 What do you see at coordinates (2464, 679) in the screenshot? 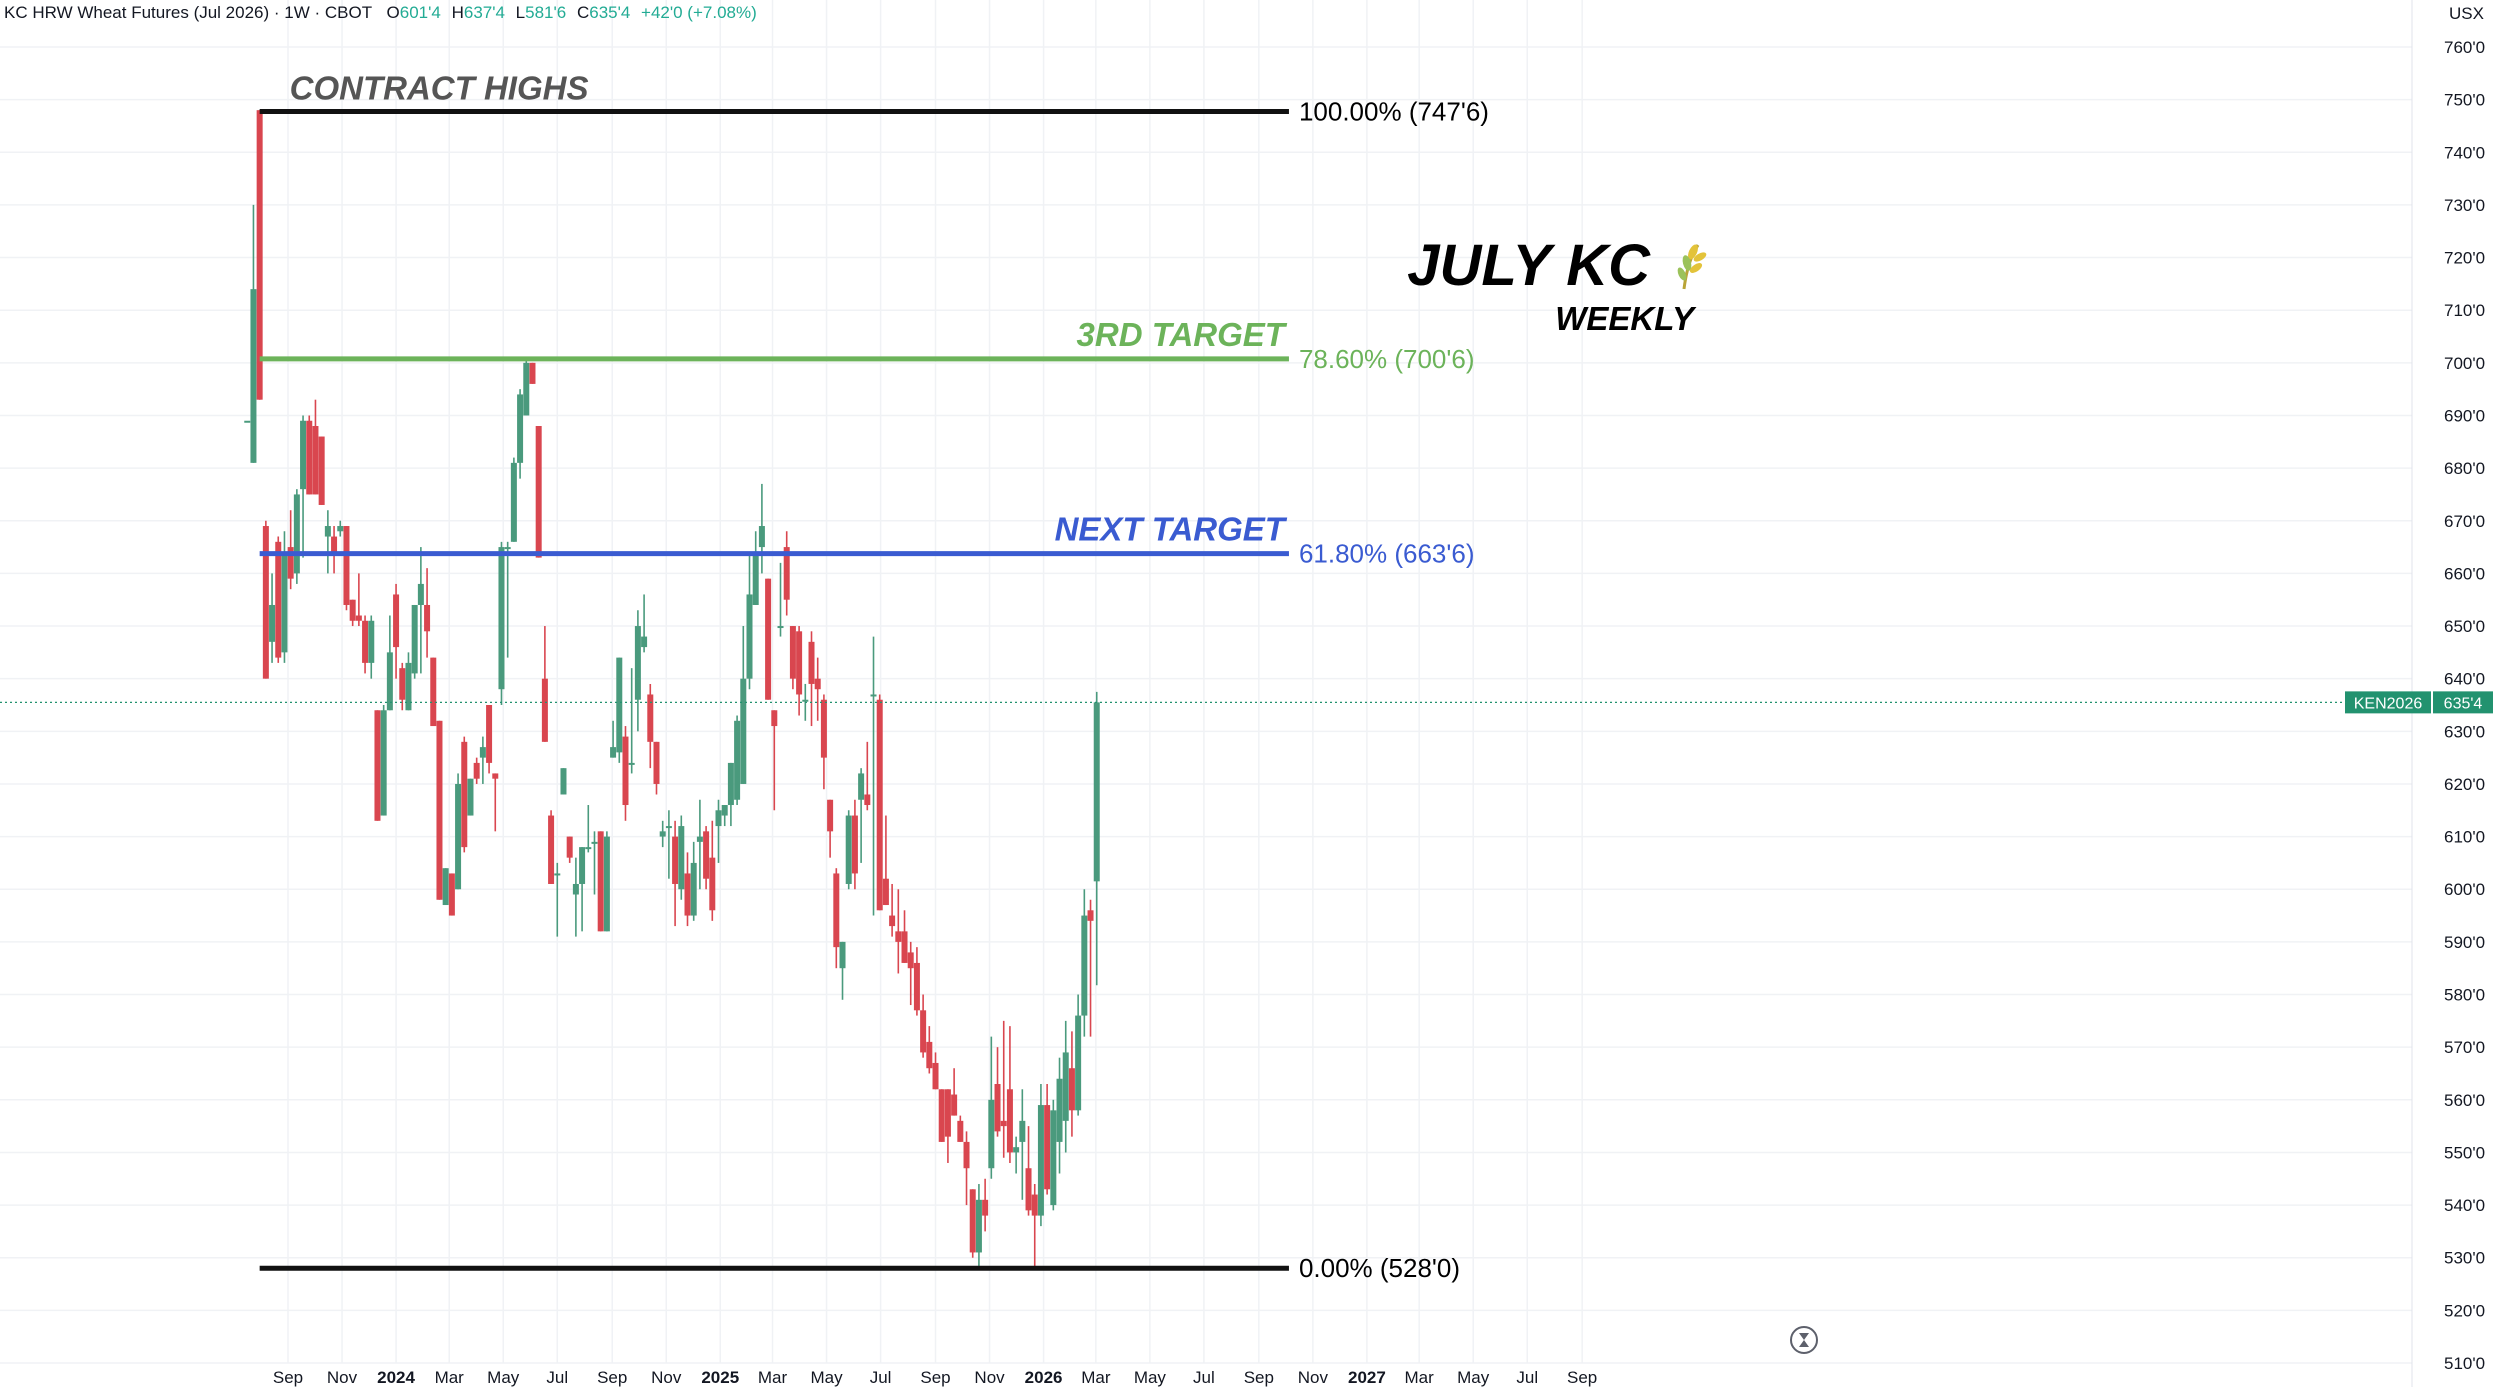
I see `y-tick-label: 640'0` at bounding box center [2464, 679].